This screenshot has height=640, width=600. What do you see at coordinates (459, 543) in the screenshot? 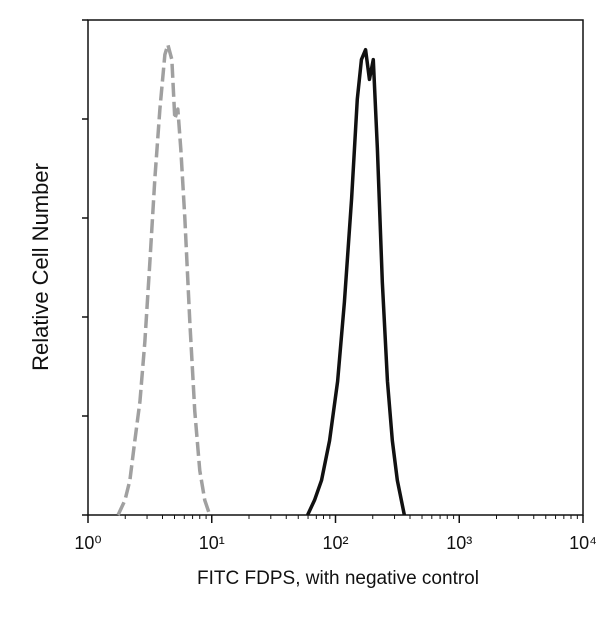
I see `x-tick-label: 10³` at bounding box center [459, 543].